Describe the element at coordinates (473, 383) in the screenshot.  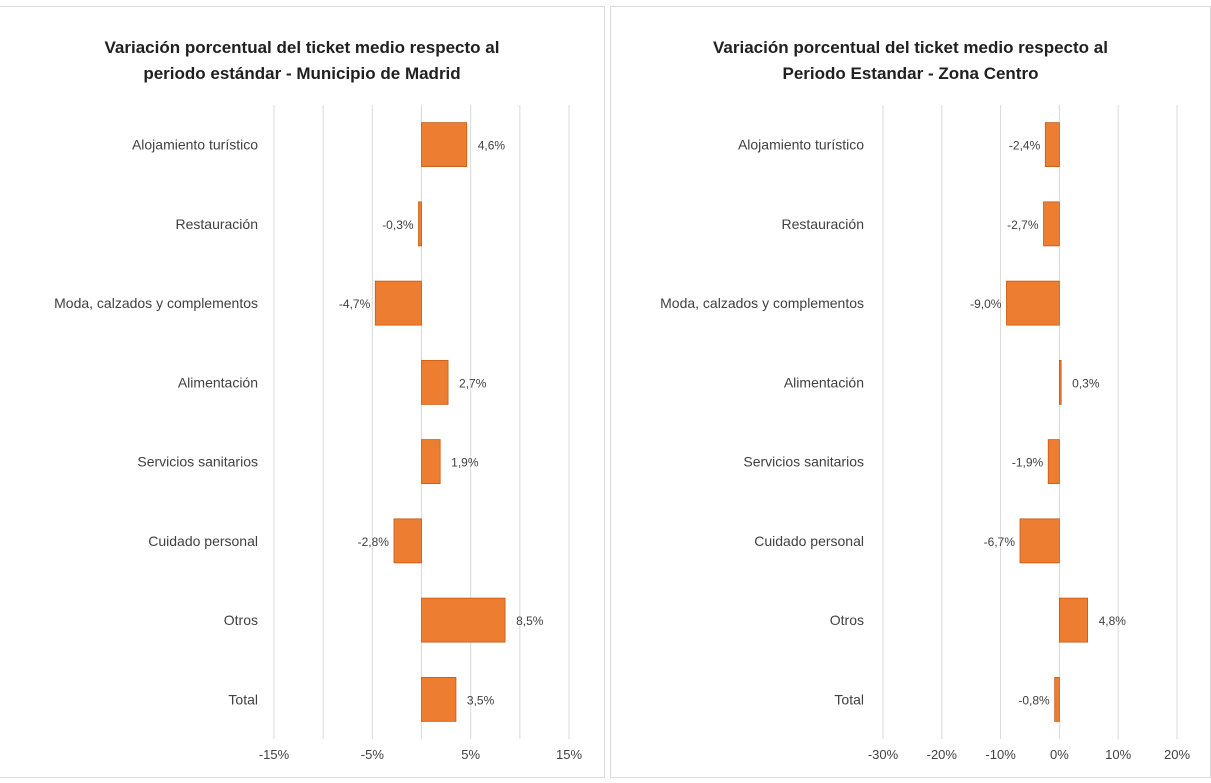
I see `data-label: 2,7%` at that location.